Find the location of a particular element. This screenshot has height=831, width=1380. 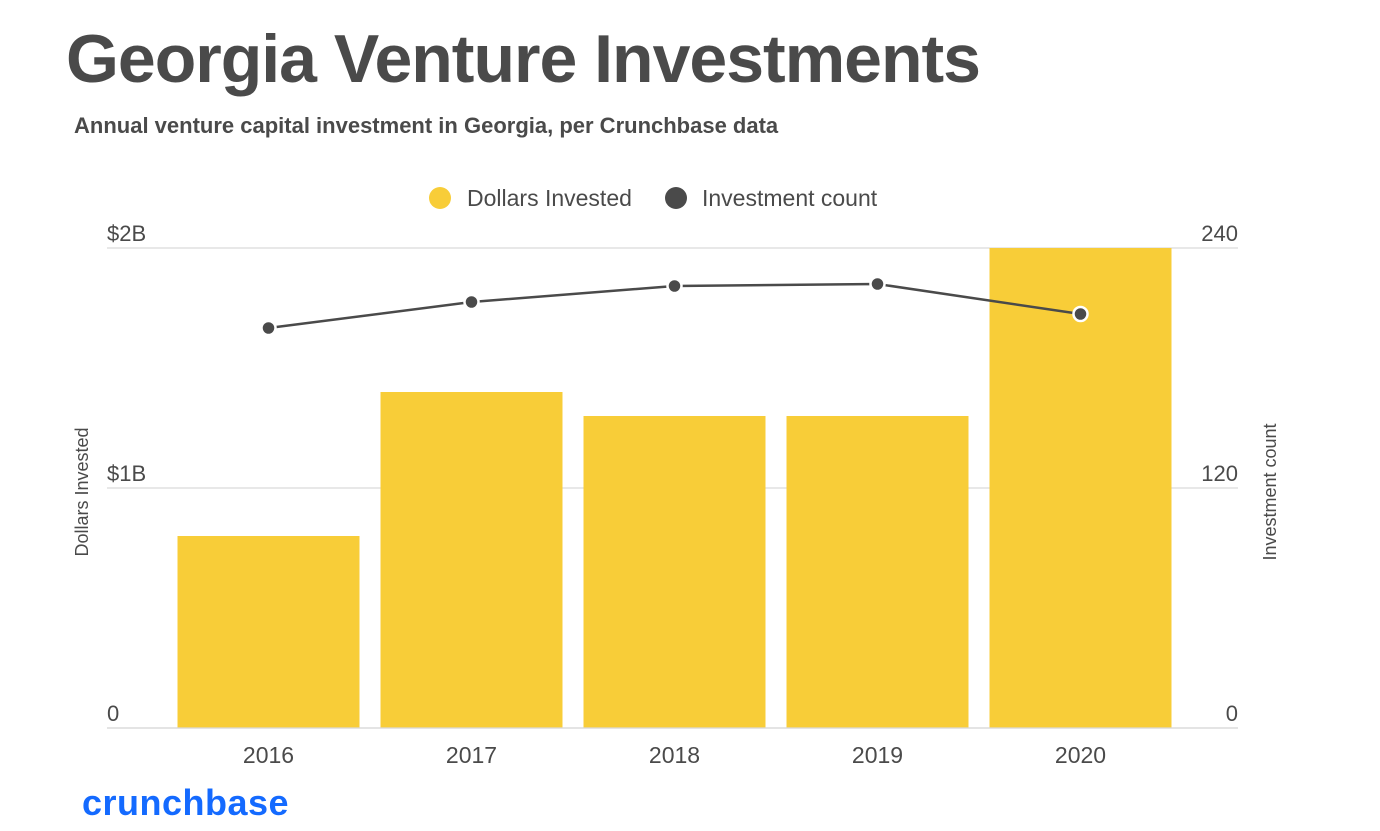

y-right-tick-label: 240 is located at coordinates (1219, 233).